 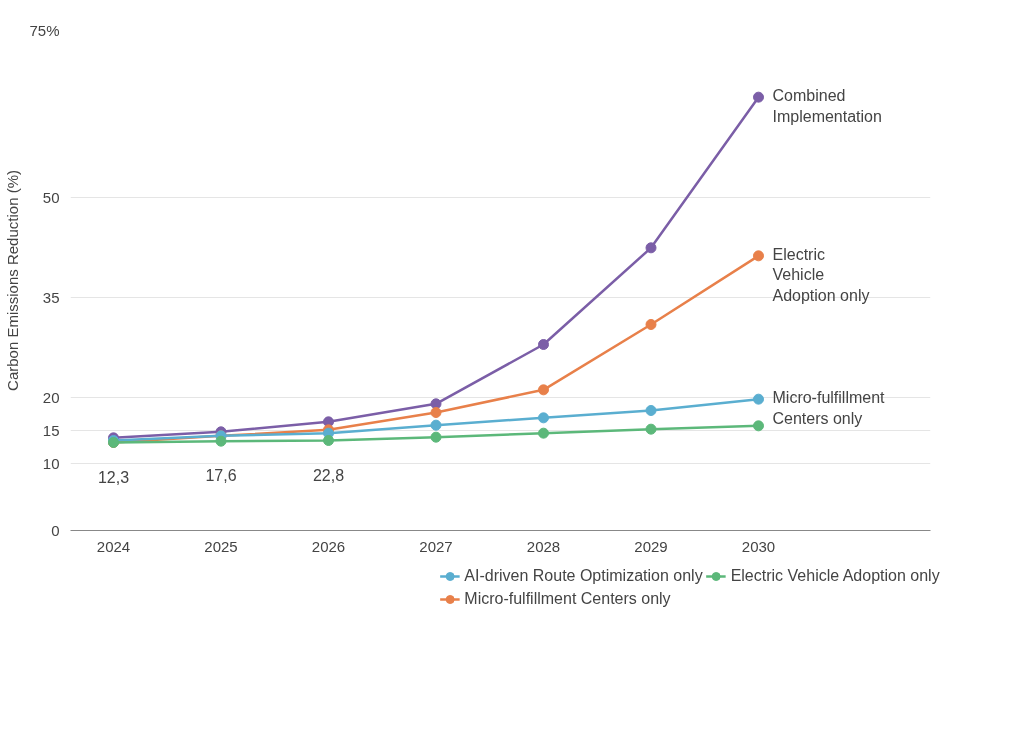 I want to click on x-tick-label: 2028, so click(x=543, y=546).